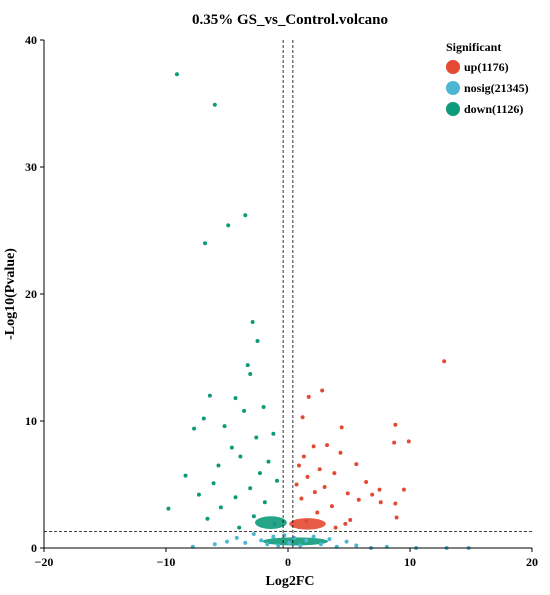  Describe the element at coordinates (31, 40) in the screenshot. I see `y-tick-label: 40` at that location.